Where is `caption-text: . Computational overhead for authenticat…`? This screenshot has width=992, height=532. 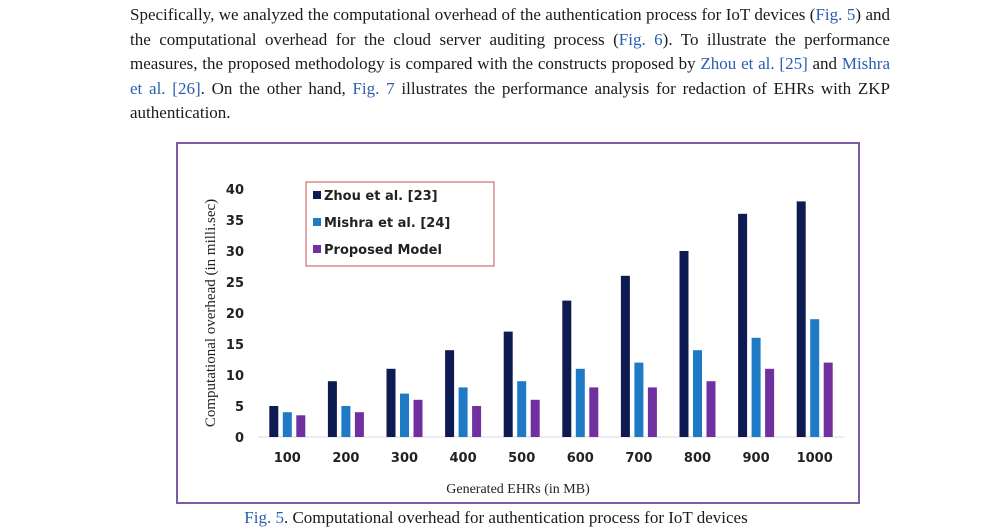 caption-text: . Computational overhead for authenticat… is located at coordinates (515, 517).